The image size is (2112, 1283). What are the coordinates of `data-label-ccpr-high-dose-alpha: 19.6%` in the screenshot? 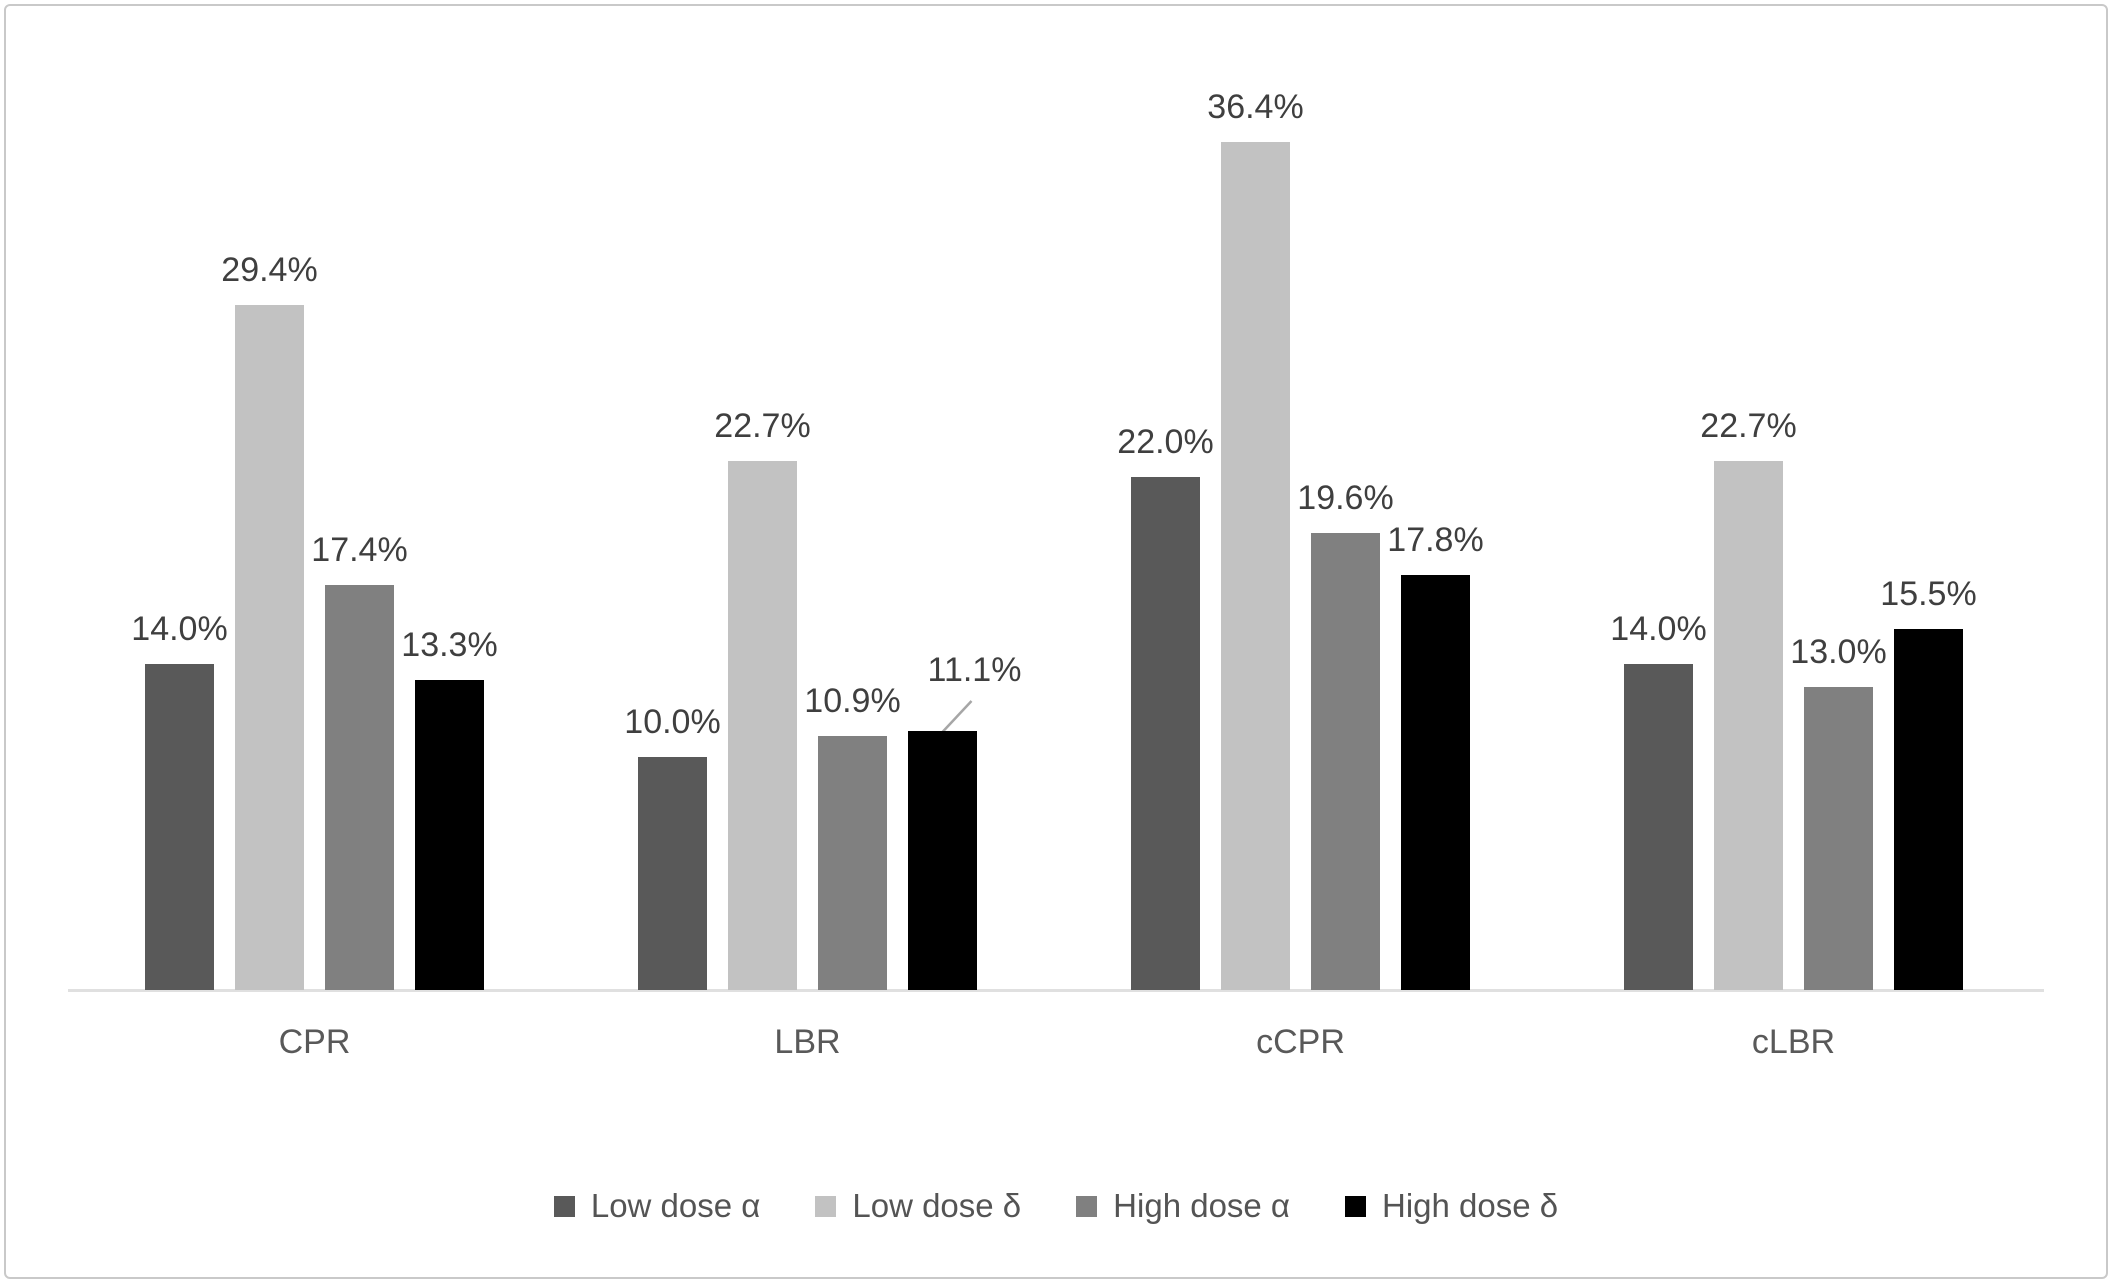 It's located at (1345, 498).